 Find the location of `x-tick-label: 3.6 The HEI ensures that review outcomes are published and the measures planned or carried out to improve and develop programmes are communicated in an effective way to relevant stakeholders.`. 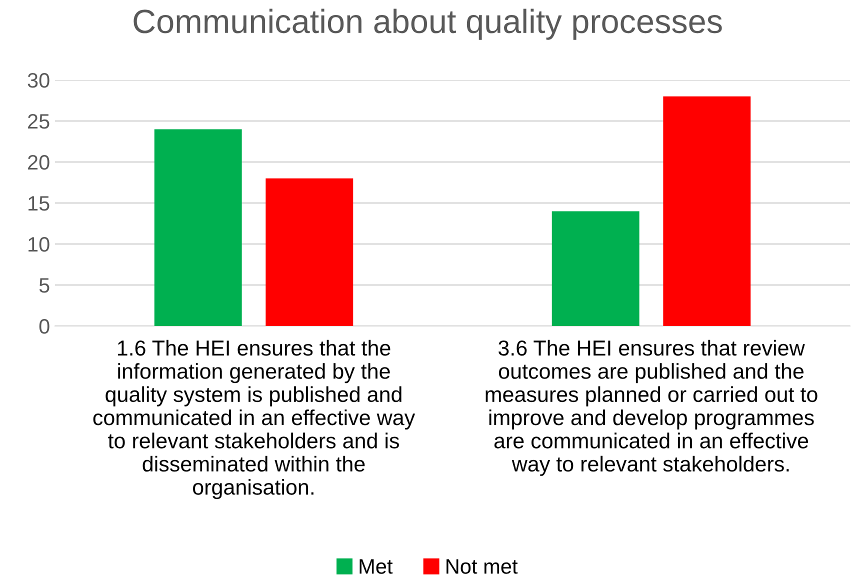

x-tick-label: 3.6 The HEI ensures that review outcomes are published and the measures planned or carried out to improve and develop programmes are communicated in an effective way to relevant stakeholders. is located at coordinates (652, 408).